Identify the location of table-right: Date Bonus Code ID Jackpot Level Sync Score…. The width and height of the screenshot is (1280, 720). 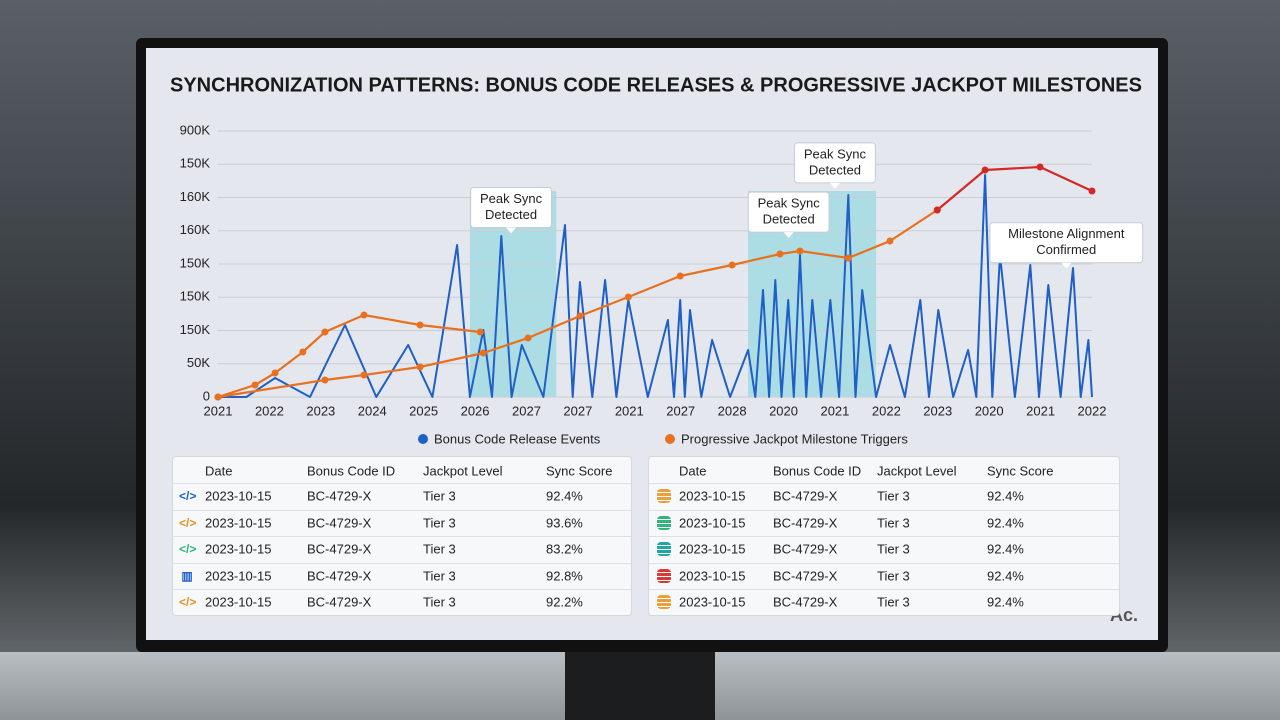
(884, 536).